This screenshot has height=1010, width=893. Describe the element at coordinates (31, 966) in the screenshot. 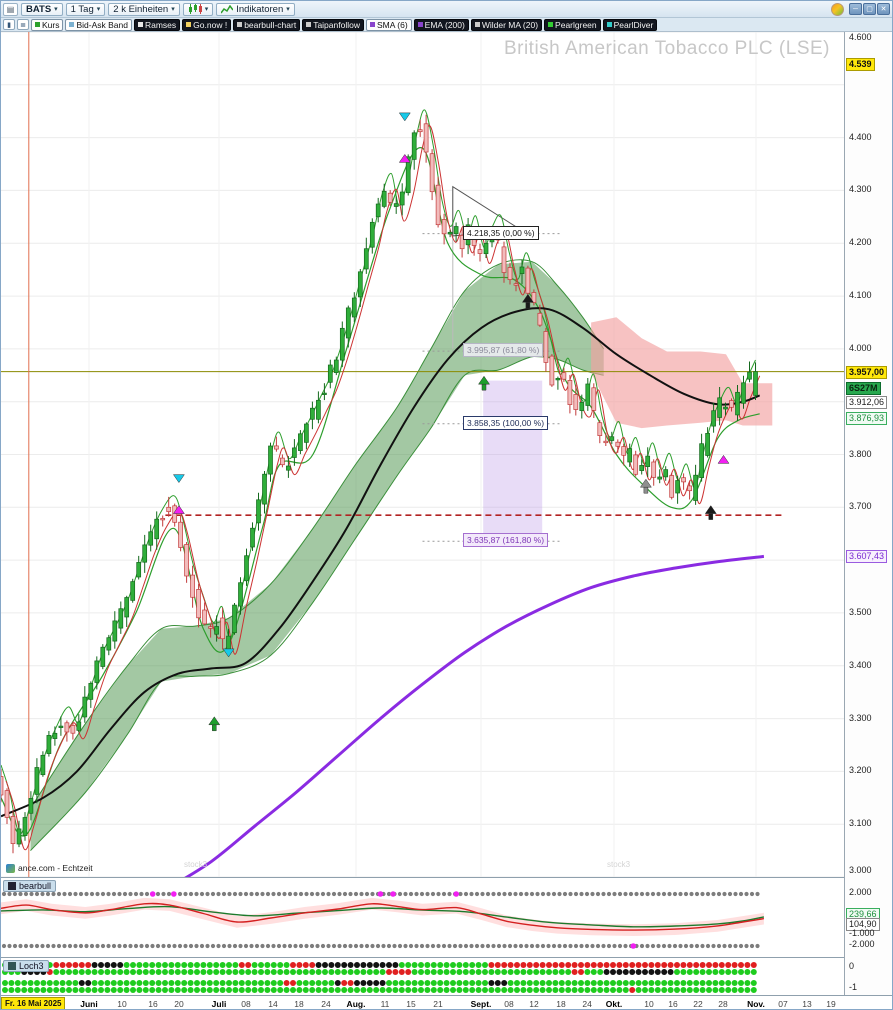

I see `loch3-label: Loch3` at that location.